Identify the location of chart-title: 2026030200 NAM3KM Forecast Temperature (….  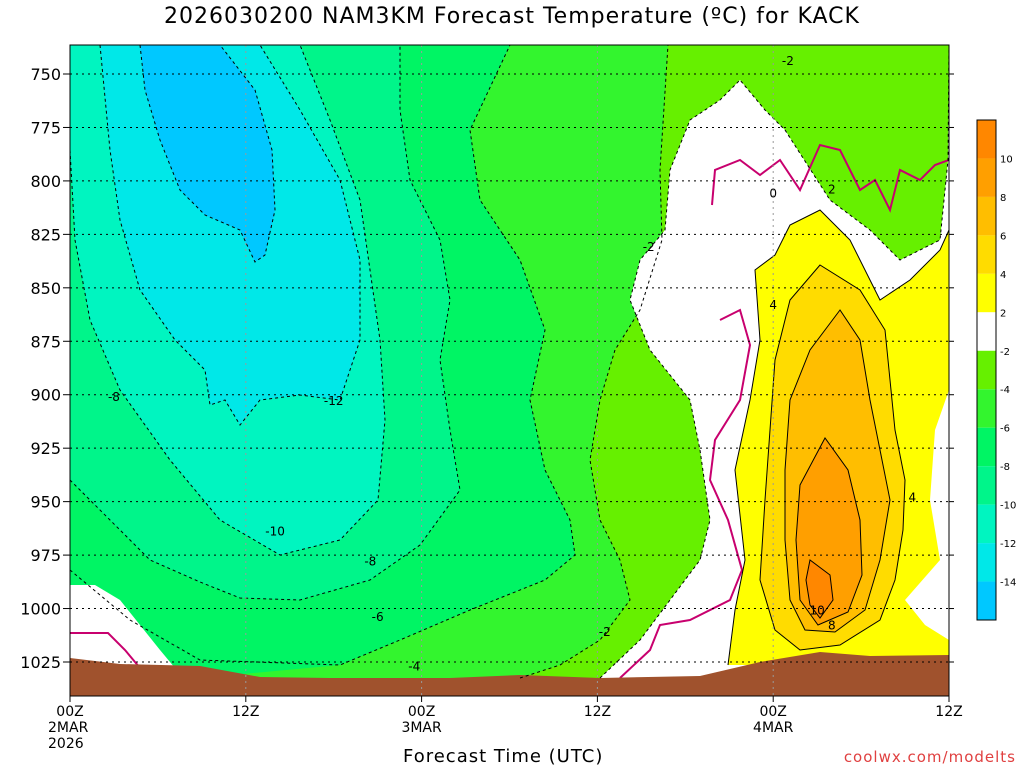
(512, 16).